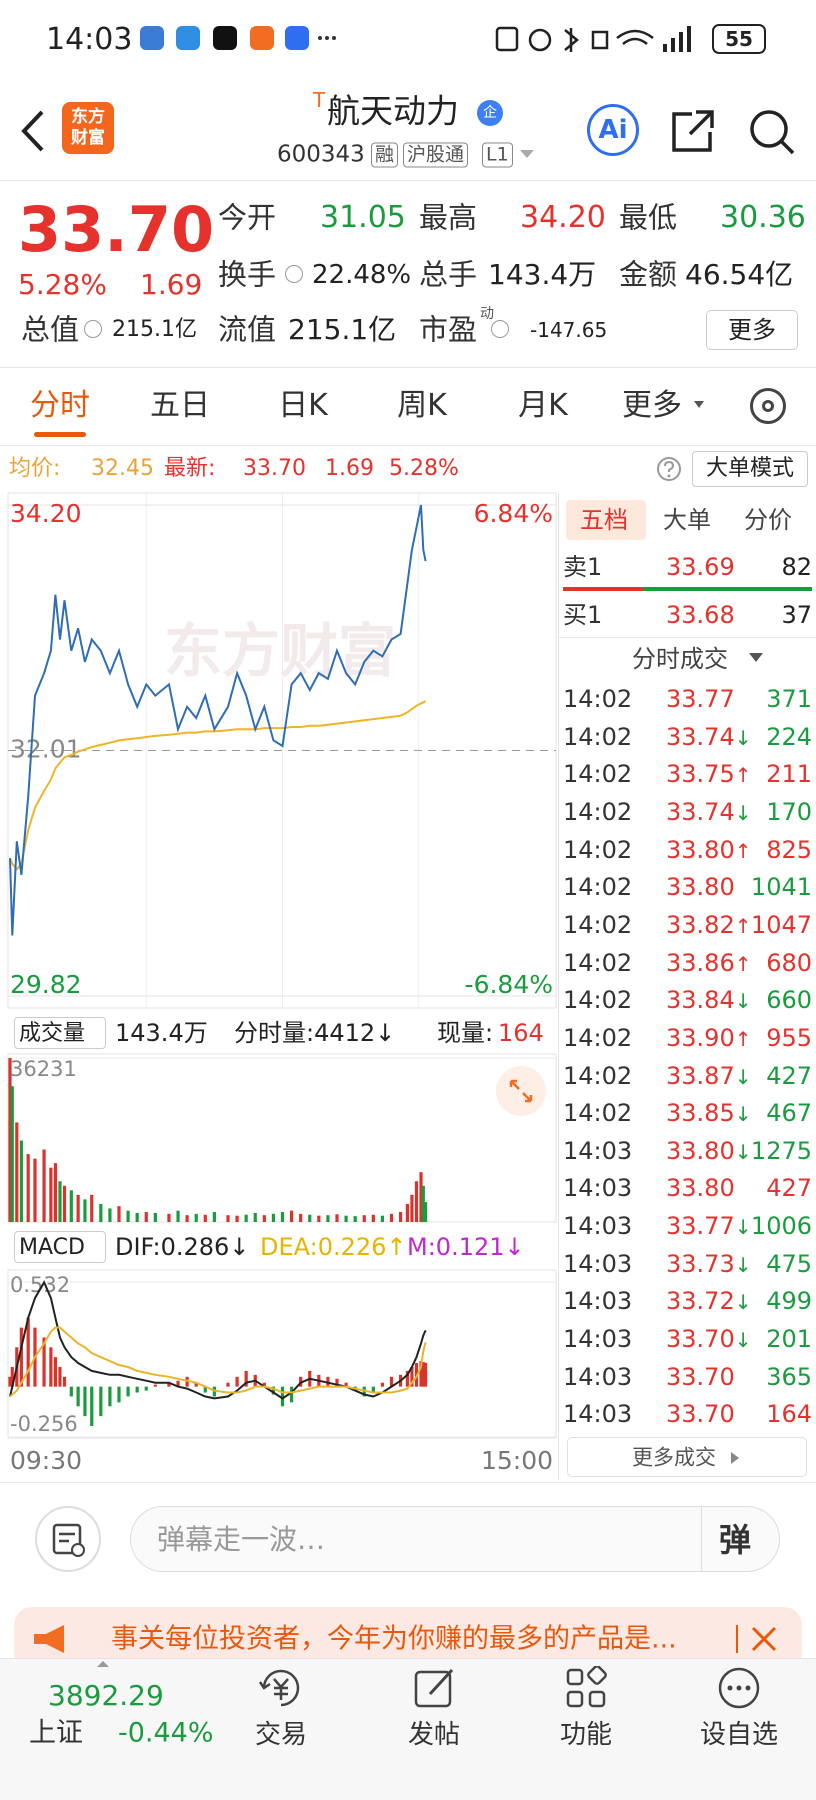  What do you see at coordinates (708, 1339) in the screenshot?
I see `trade-price: 33.70↓` at bounding box center [708, 1339].